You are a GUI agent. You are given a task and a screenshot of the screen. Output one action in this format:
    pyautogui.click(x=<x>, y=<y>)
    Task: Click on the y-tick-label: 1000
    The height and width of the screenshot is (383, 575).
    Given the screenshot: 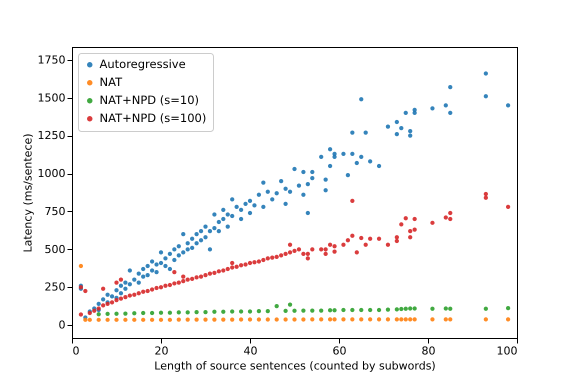 What is the action you would take?
    pyautogui.click(x=52, y=173)
    